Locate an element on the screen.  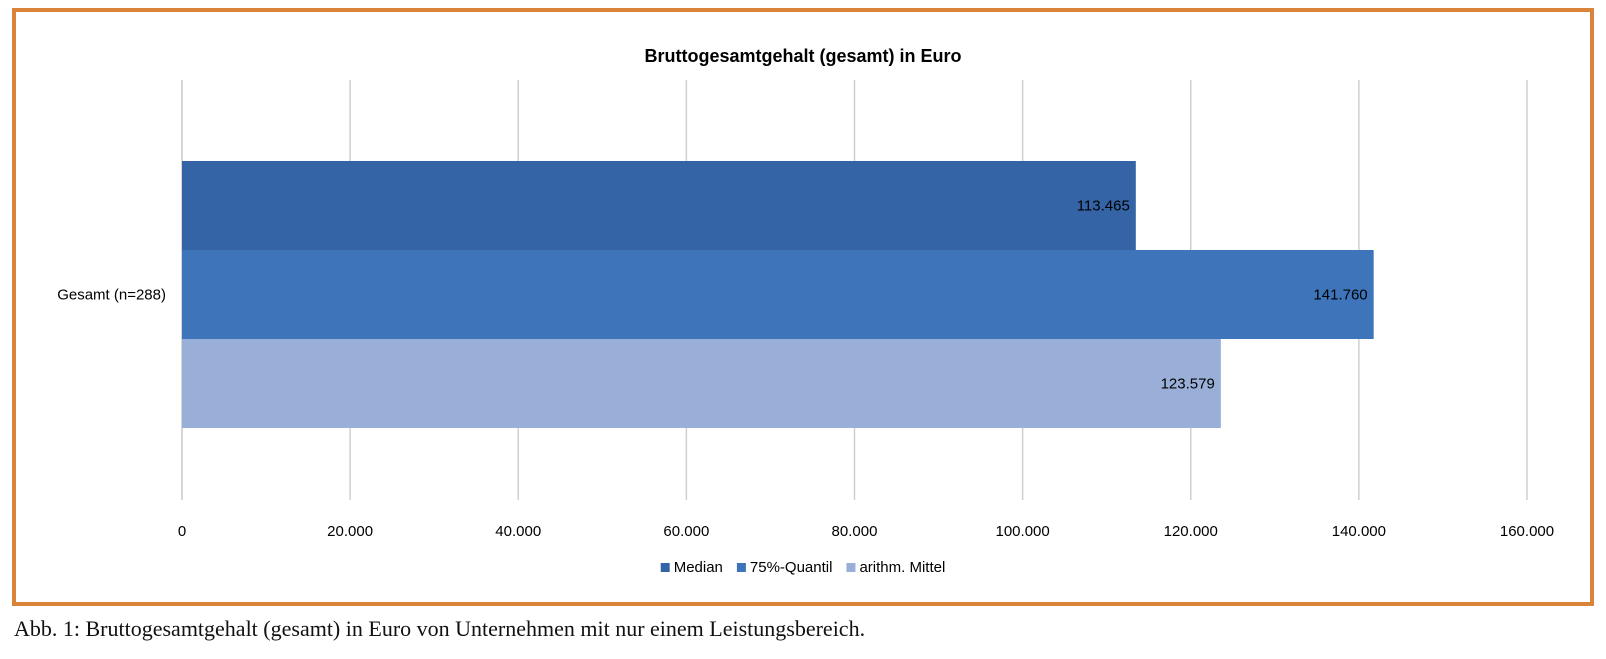
x-tick-label: 140.000 is located at coordinates (1359, 531).